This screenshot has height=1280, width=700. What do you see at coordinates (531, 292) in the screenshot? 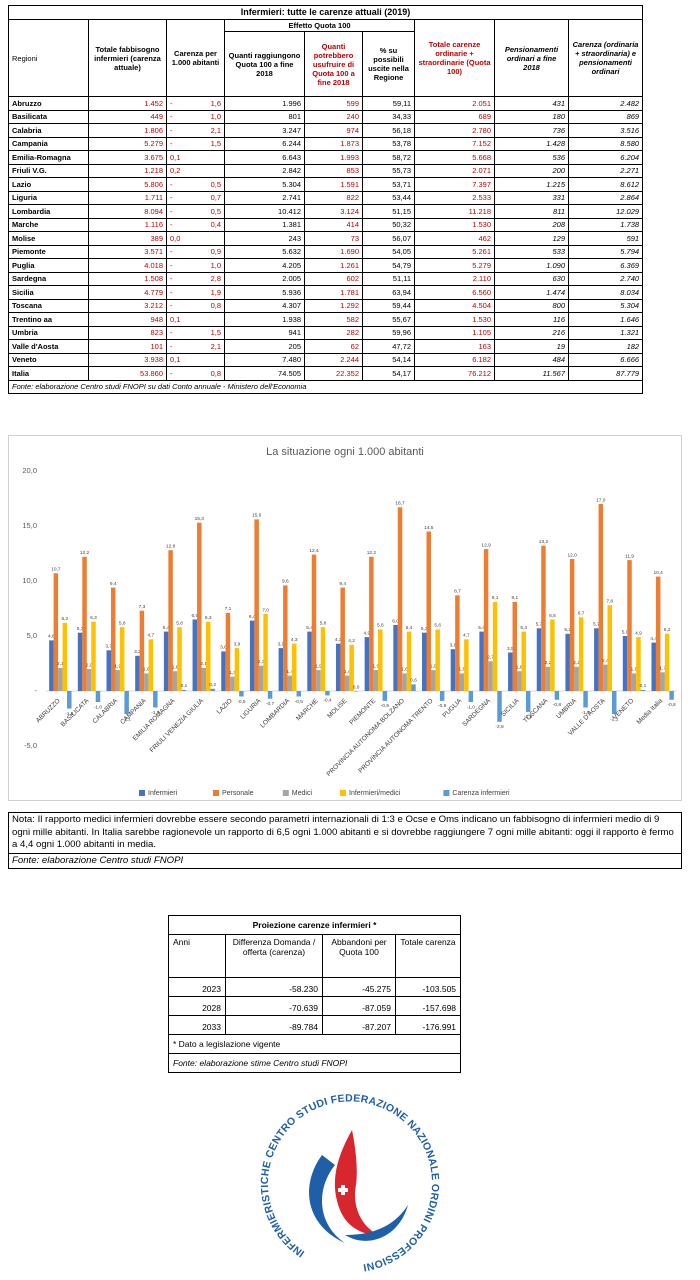
I see `cell: 1.474` at bounding box center [531, 292].